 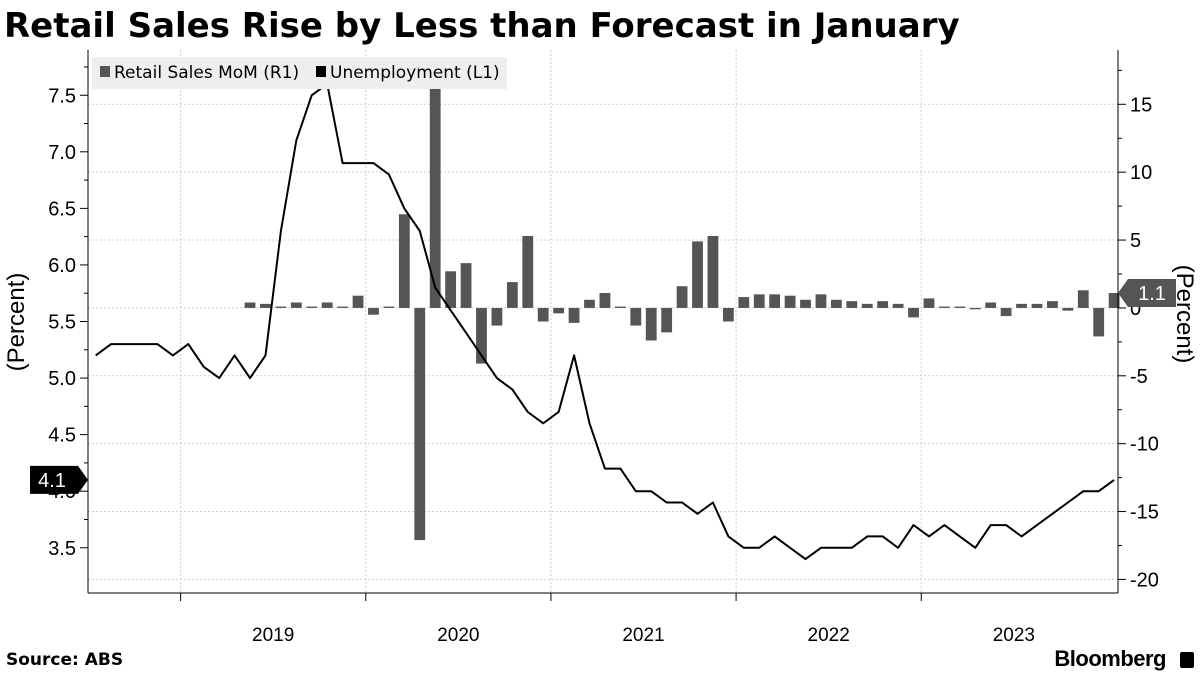 What do you see at coordinates (62, 96) in the screenshot?
I see `left-tick-label: 7.5` at bounding box center [62, 96].